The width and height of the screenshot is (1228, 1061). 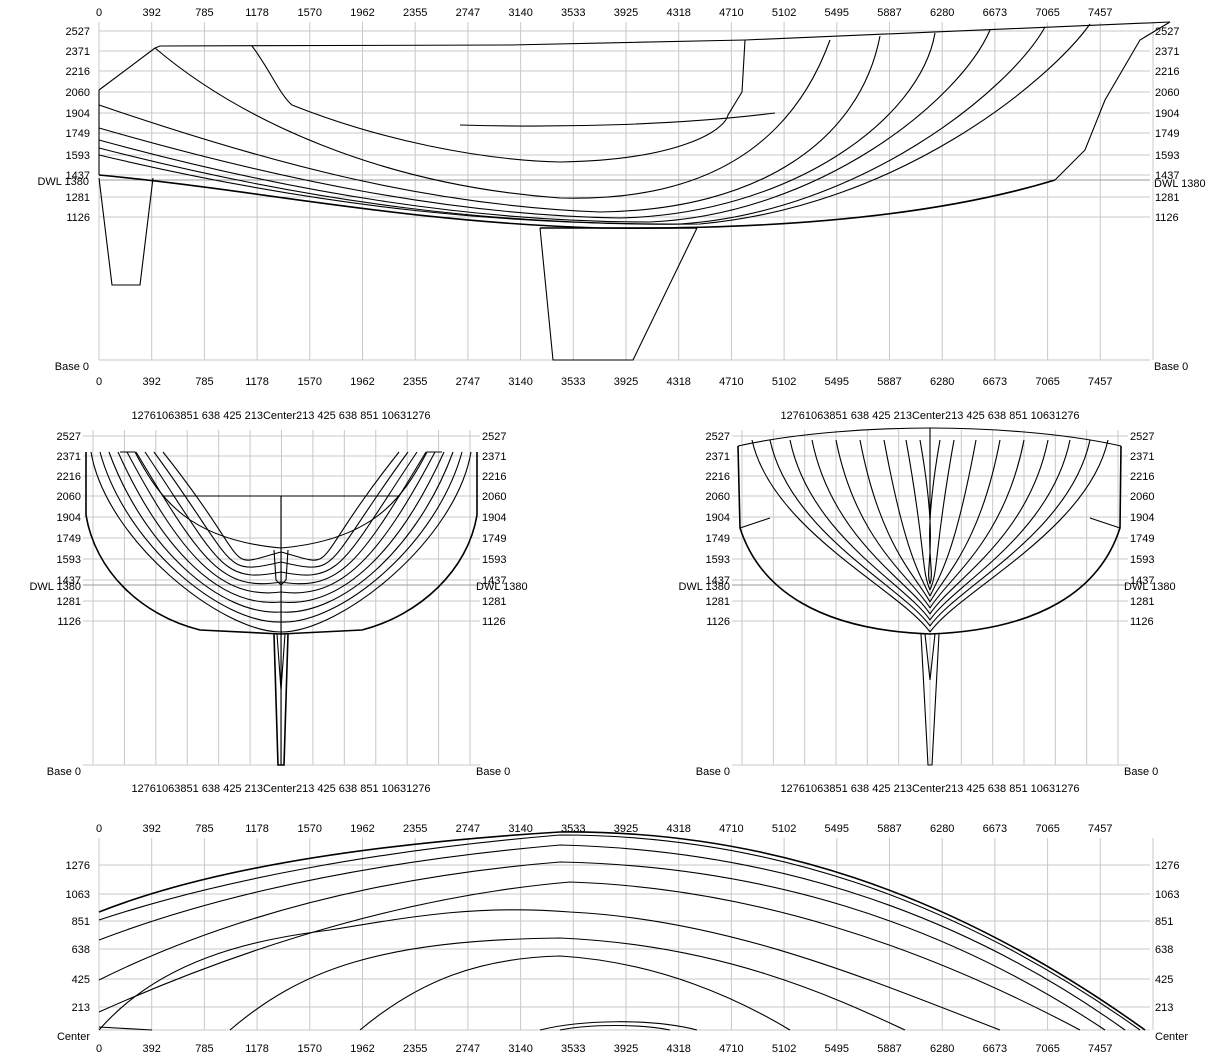 I want to click on buttock-line, so click(x=544, y=126).